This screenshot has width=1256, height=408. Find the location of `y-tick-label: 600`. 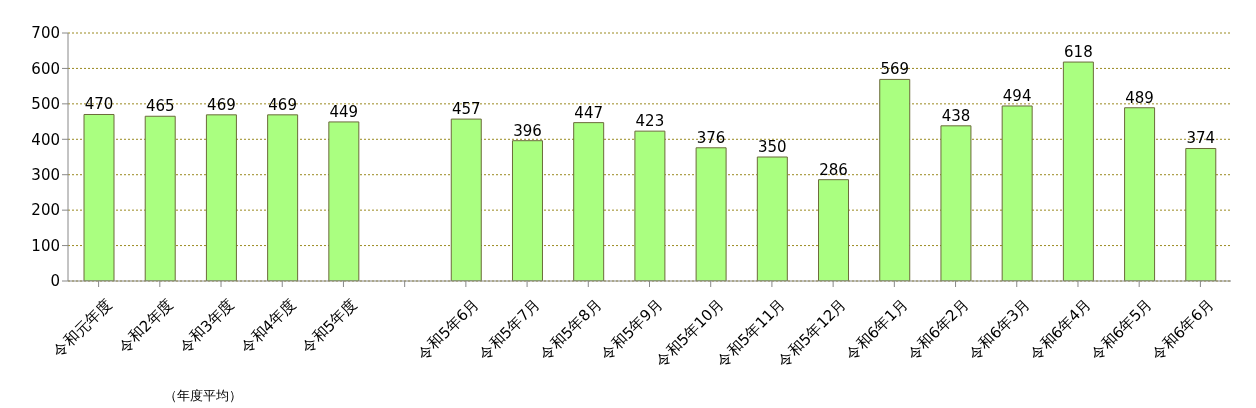

y-tick-label: 600 is located at coordinates (45, 68).